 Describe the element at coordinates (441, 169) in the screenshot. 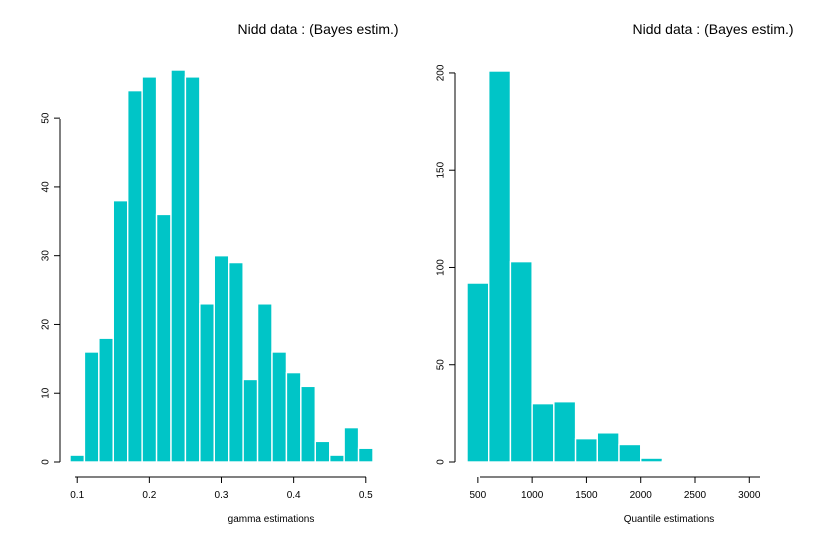

I see `y-tick-label: 150` at that location.